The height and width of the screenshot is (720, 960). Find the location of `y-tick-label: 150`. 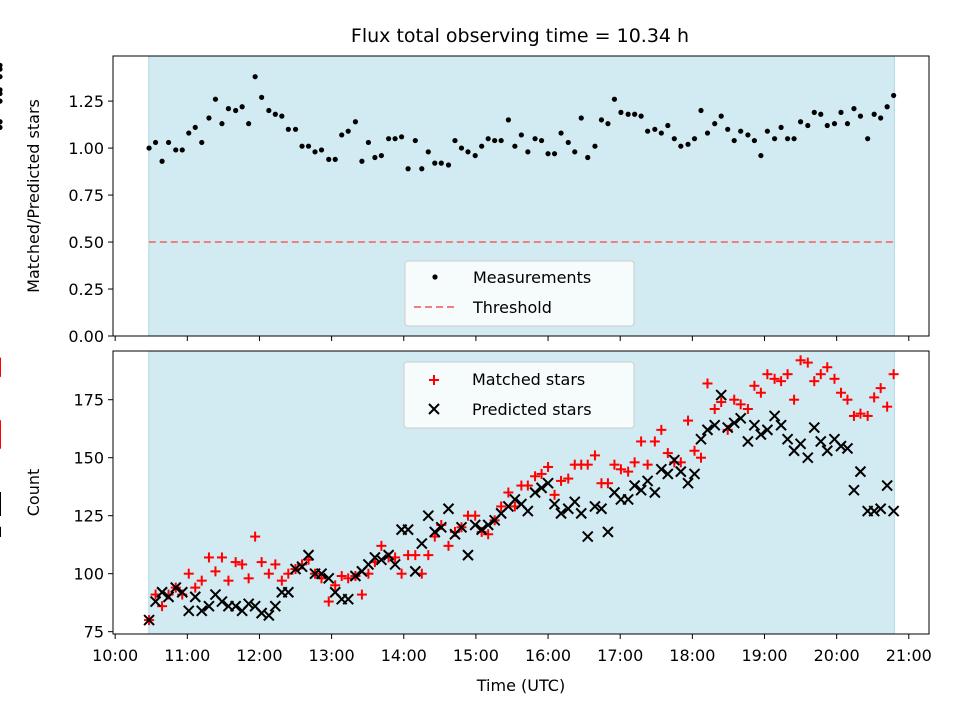

y-tick-label: 150 is located at coordinates (88, 458).